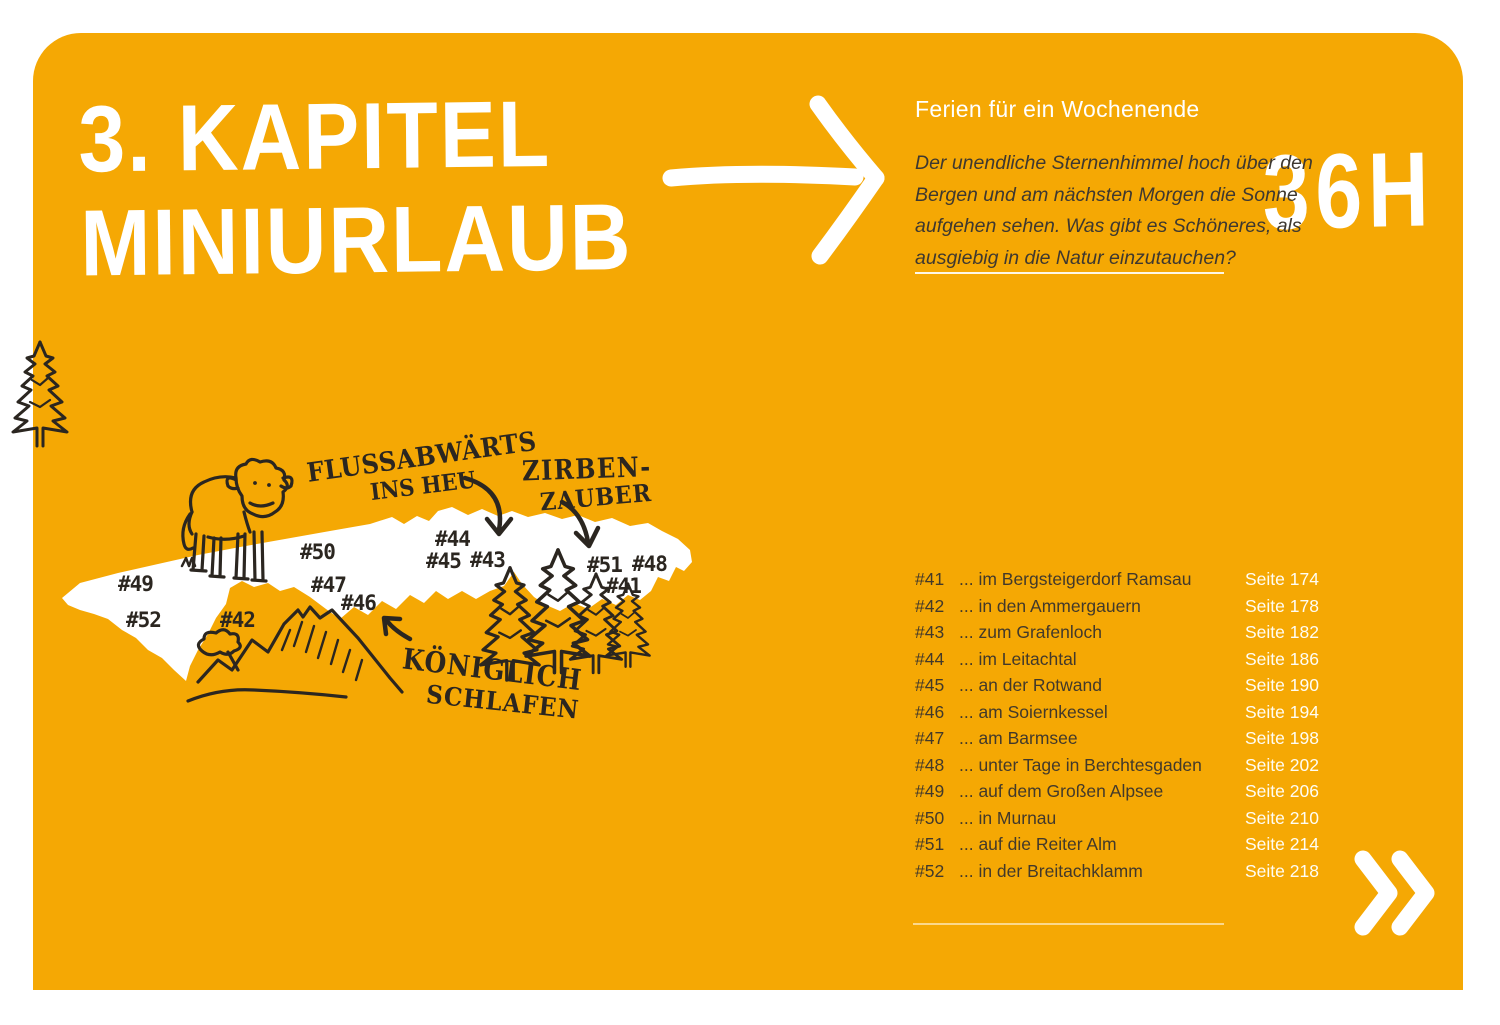  Describe the element at coordinates (482, 504) in the screenshot. I see `flussabwaerts-arrow` at that location.